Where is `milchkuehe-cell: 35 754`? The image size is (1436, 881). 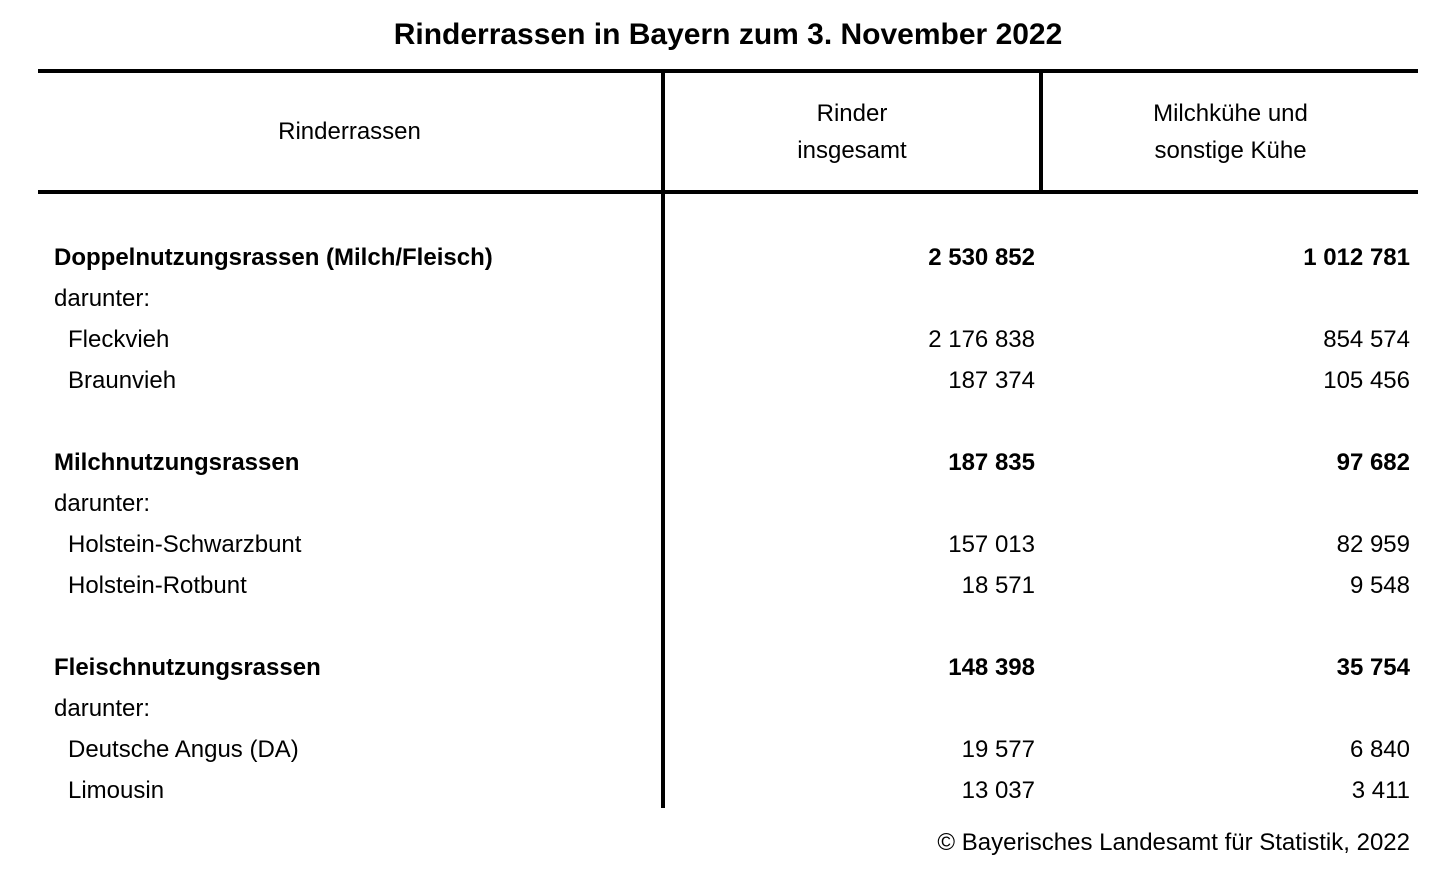
milchkuehe-cell: 35 754 is located at coordinates (1373, 667).